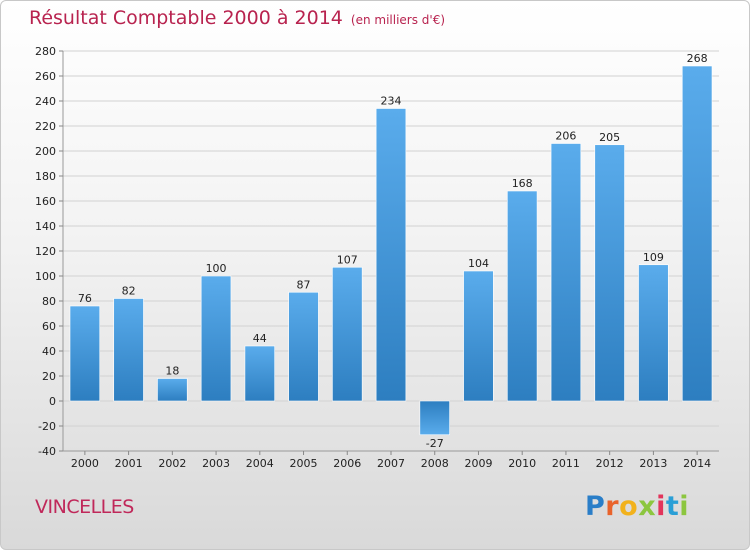 The height and width of the screenshot is (550, 750). What do you see at coordinates (478, 263) in the screenshot?
I see `value-label-2009: 104` at bounding box center [478, 263].